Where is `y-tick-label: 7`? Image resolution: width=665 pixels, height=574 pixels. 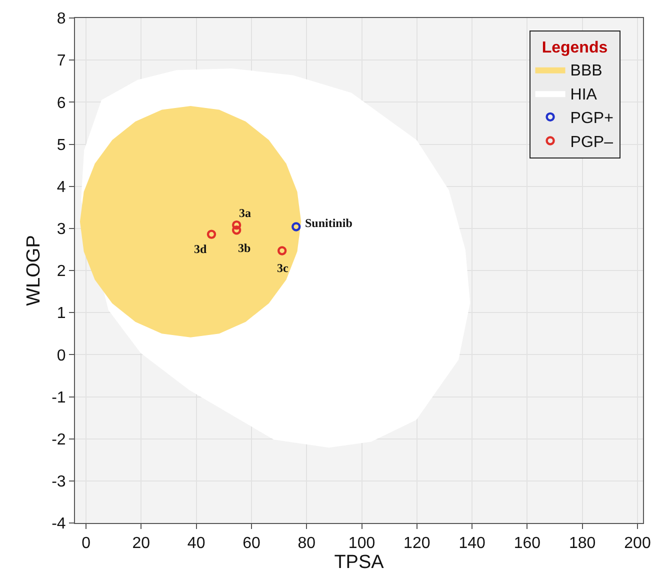
y-tick-label: 7 is located at coordinates (61, 61).